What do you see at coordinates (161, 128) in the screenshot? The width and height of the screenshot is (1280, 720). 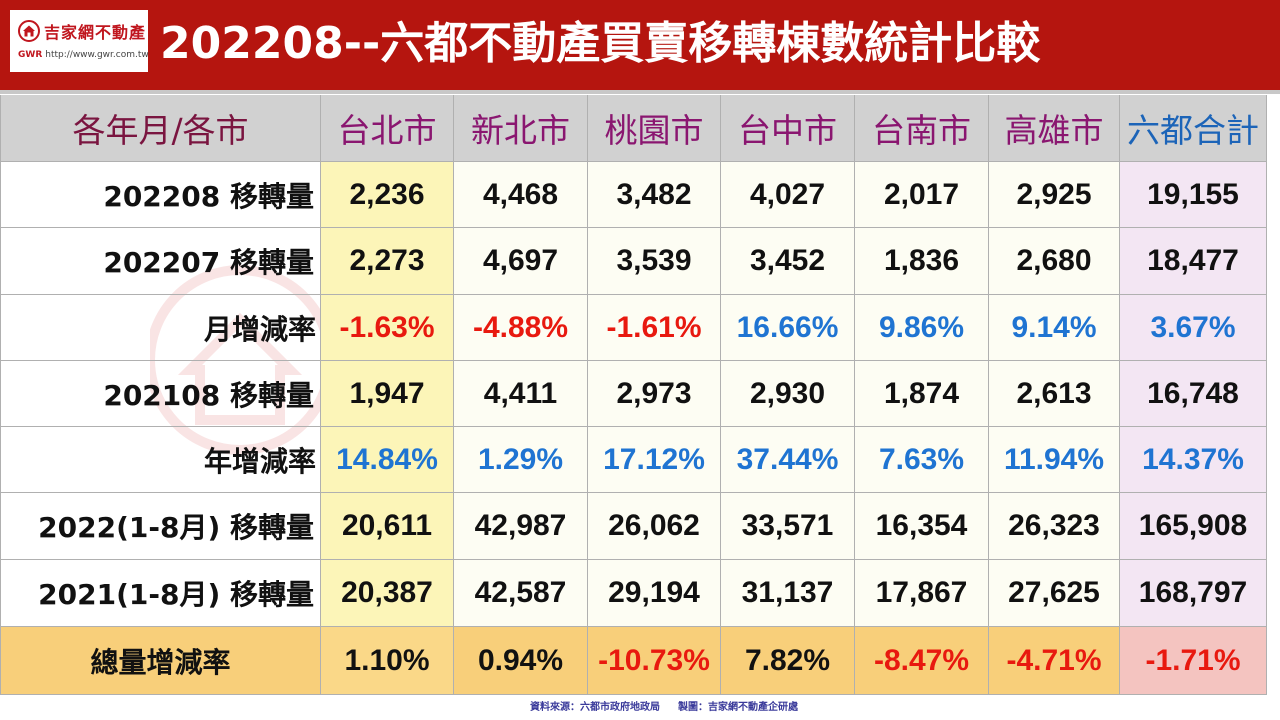 I see `table-corner-header: 各年月/各市` at bounding box center [161, 128].